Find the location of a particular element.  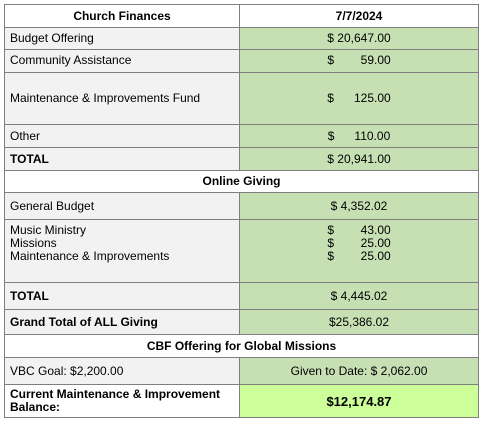

total-amount: $ 4,445.02 is located at coordinates (359, 296).